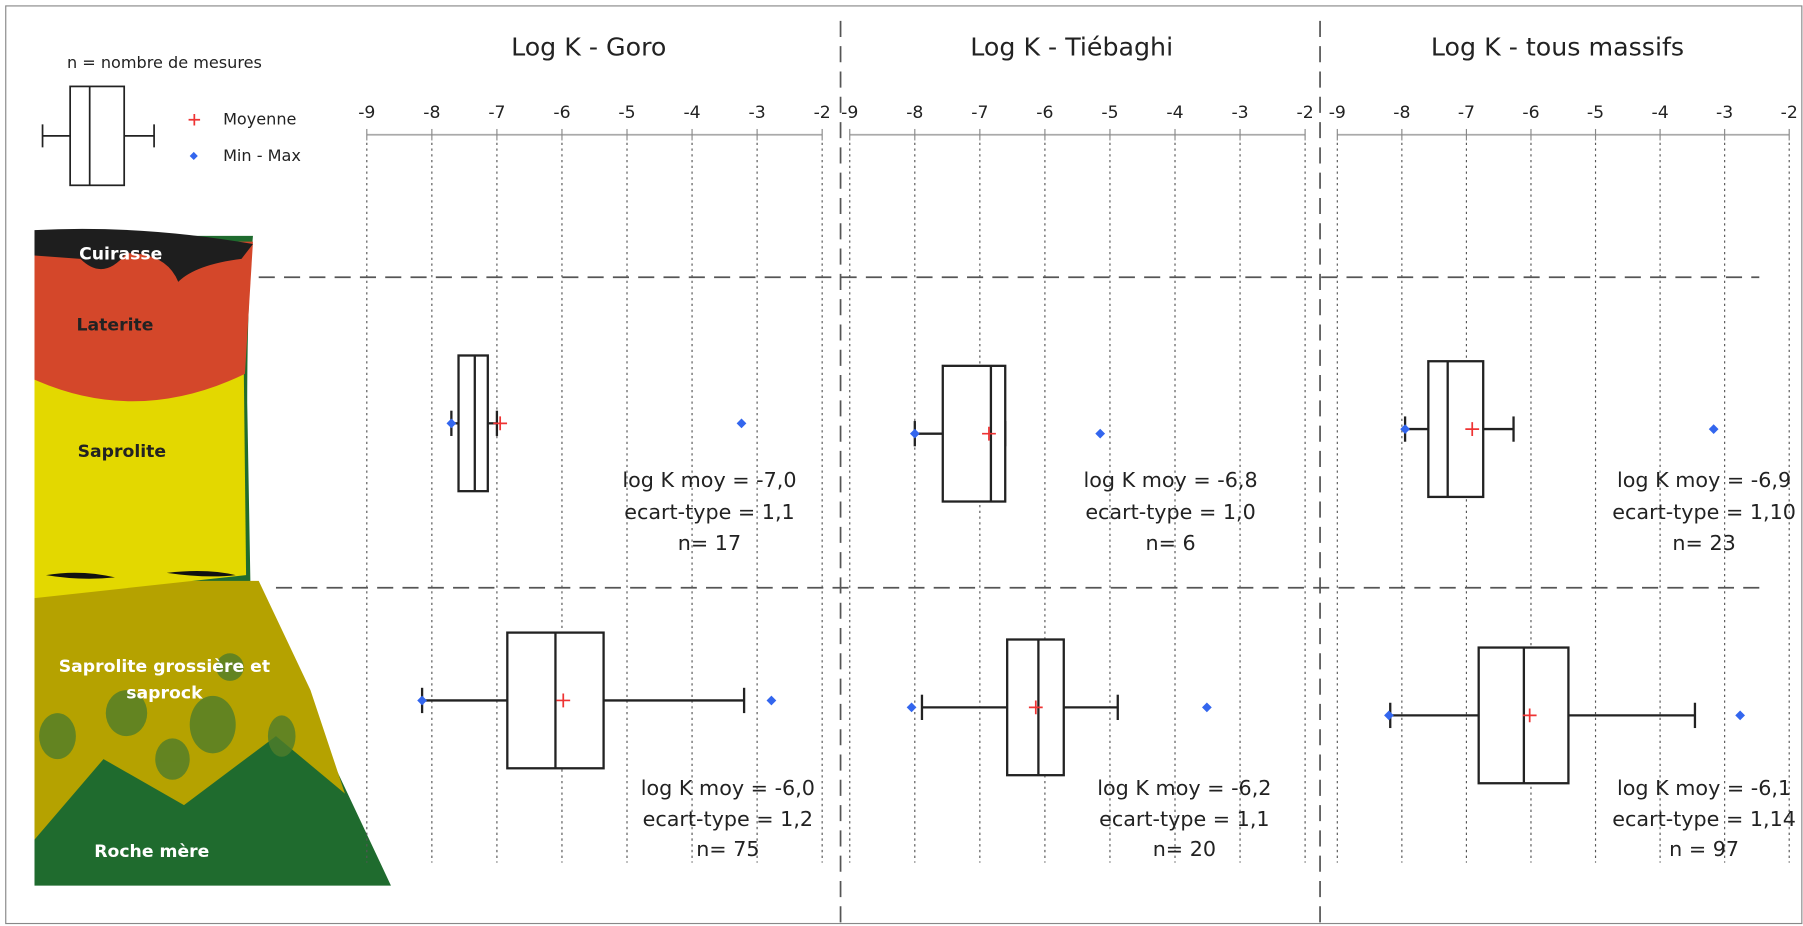  Describe the element at coordinates (728, 819) in the screenshot. I see `stat-label: ecart-type = 1,2` at that location.